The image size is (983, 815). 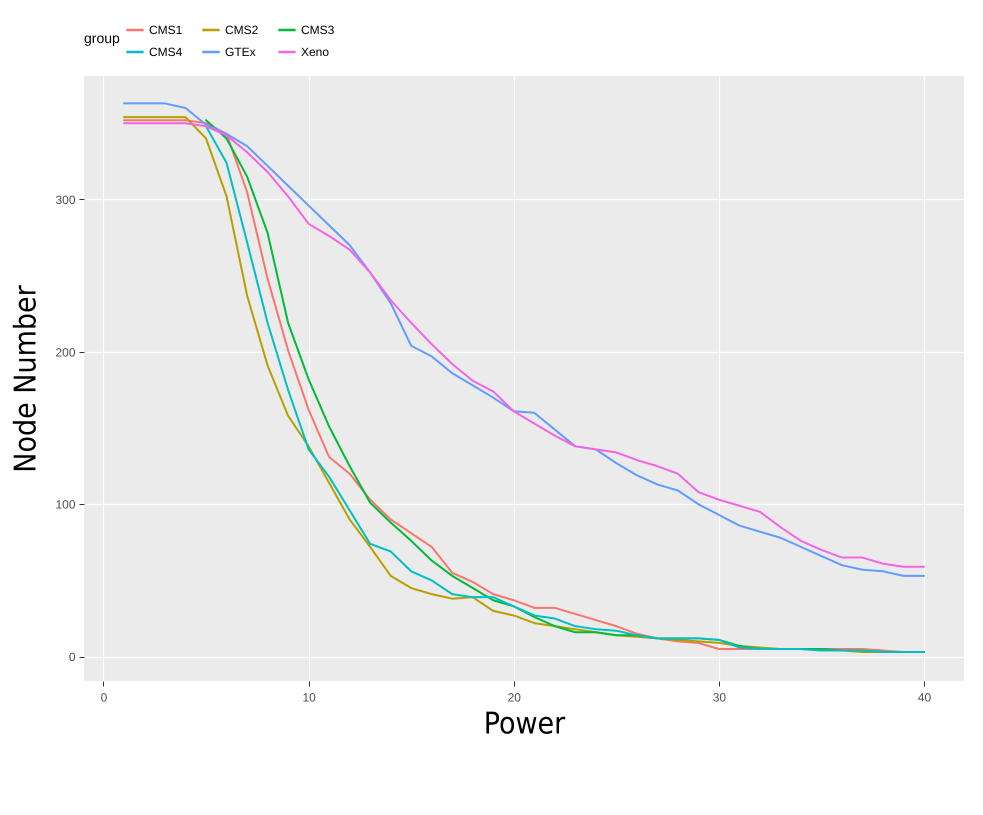 I want to click on y-tick-label: 100, so click(x=65, y=505).